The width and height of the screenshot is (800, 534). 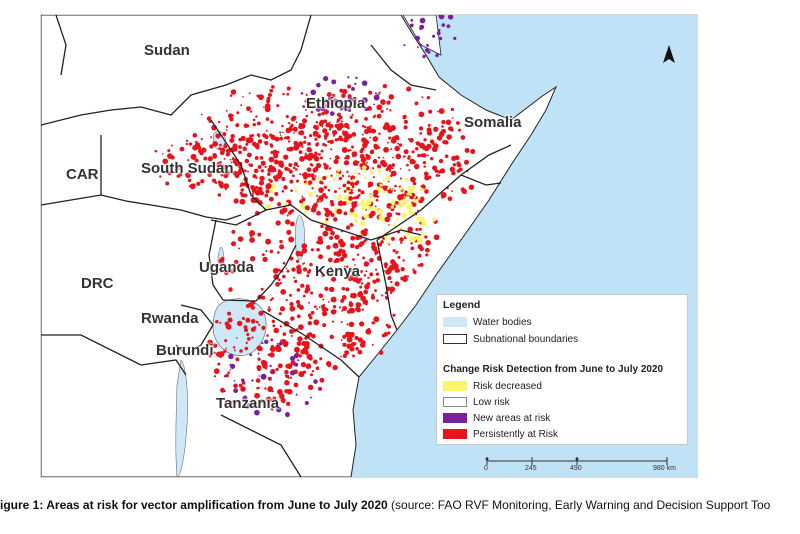 I want to click on label-rwanda: Rwanda, so click(x=170, y=318).